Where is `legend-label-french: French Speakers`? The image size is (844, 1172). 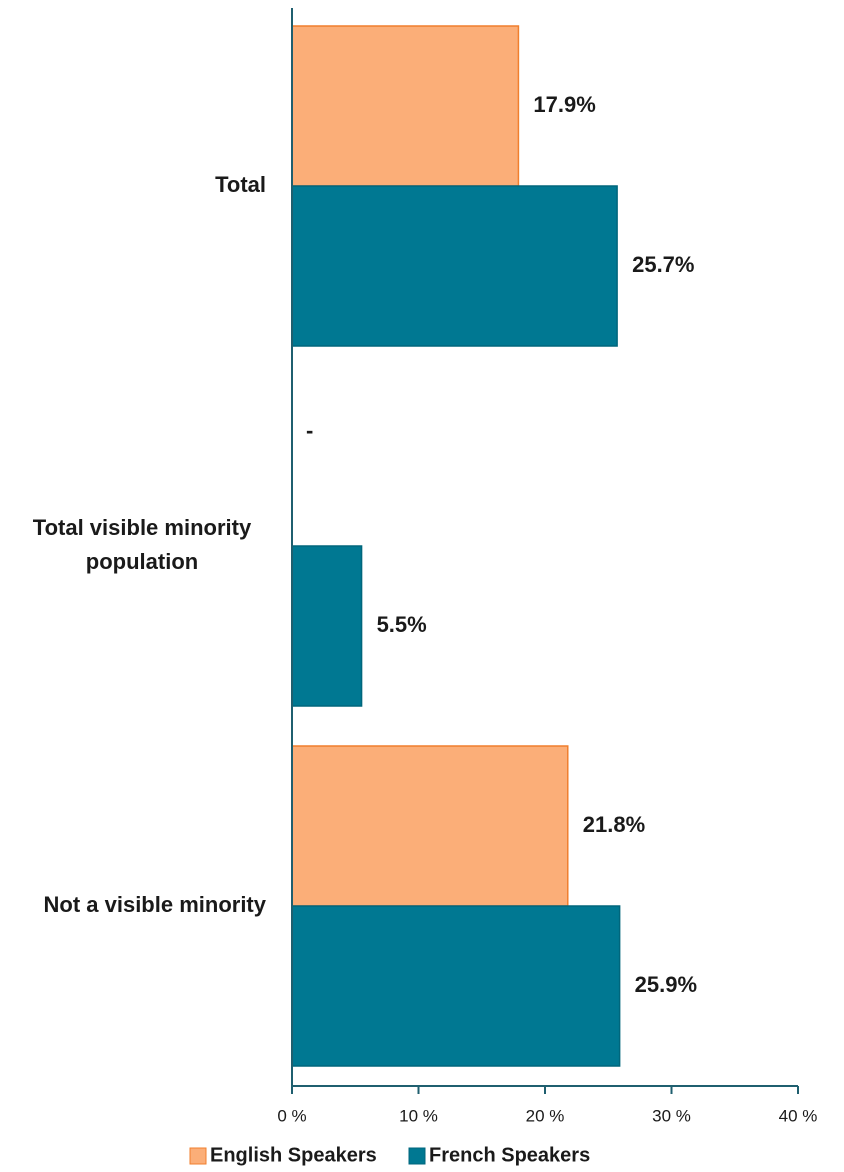 legend-label-french: French Speakers is located at coordinates (509, 1155).